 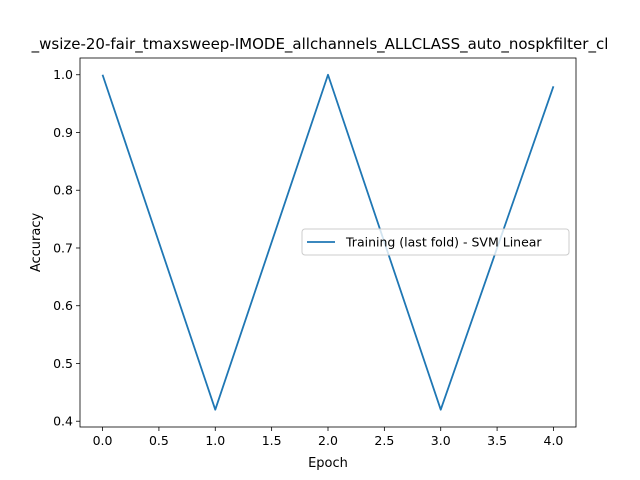 I want to click on x-tick-label: 3.0, so click(x=441, y=440).